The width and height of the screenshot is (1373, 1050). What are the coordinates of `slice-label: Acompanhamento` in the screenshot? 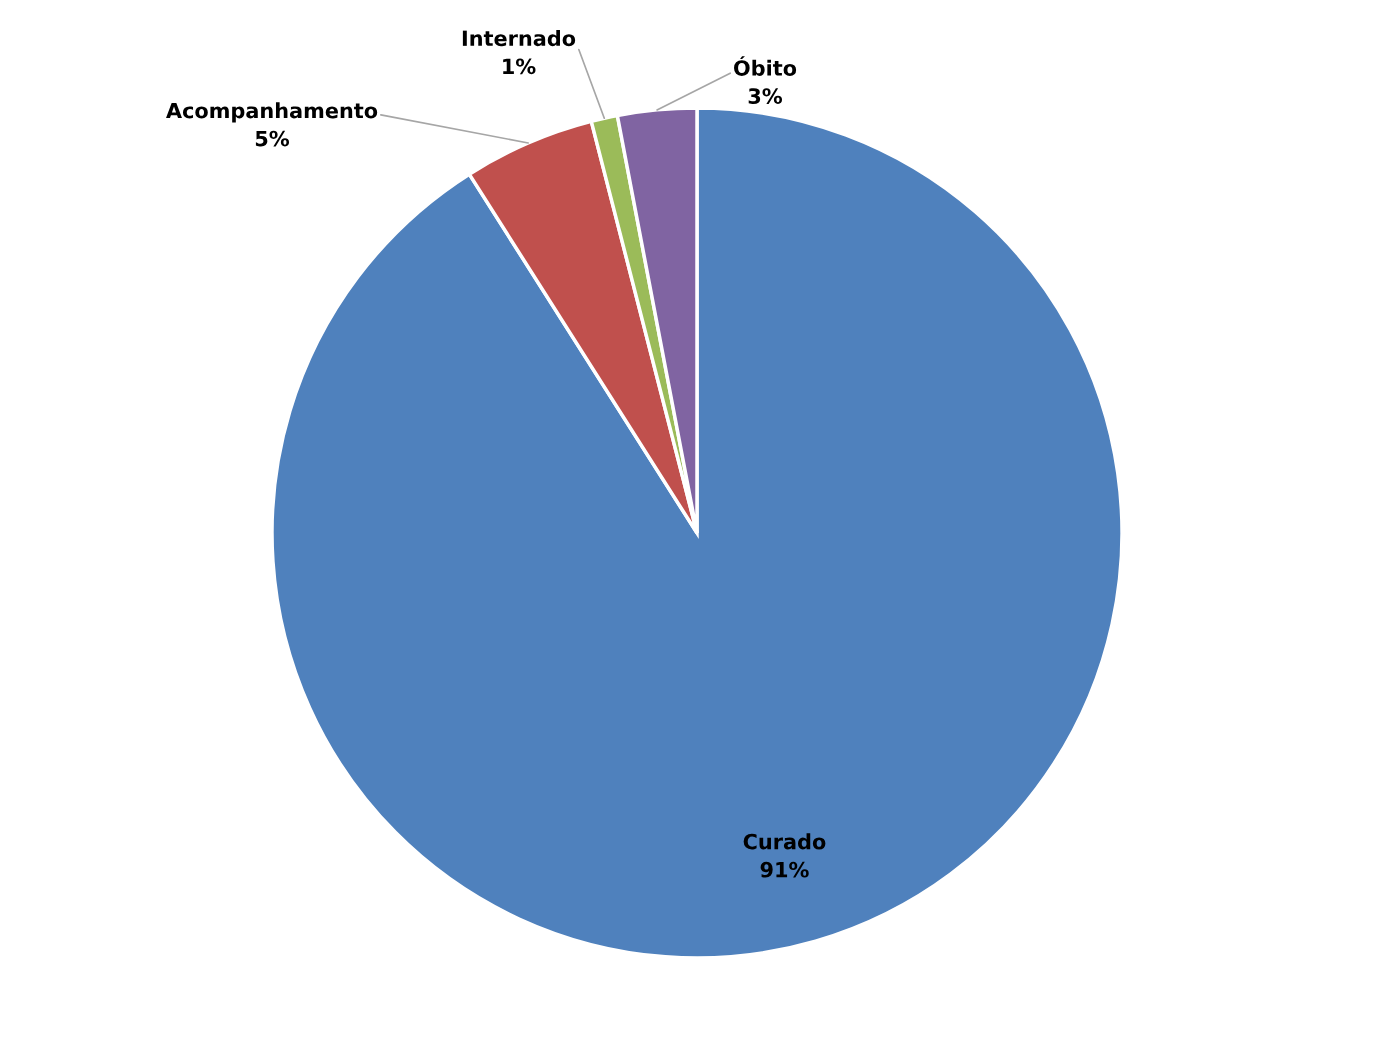 It's located at (272, 112).